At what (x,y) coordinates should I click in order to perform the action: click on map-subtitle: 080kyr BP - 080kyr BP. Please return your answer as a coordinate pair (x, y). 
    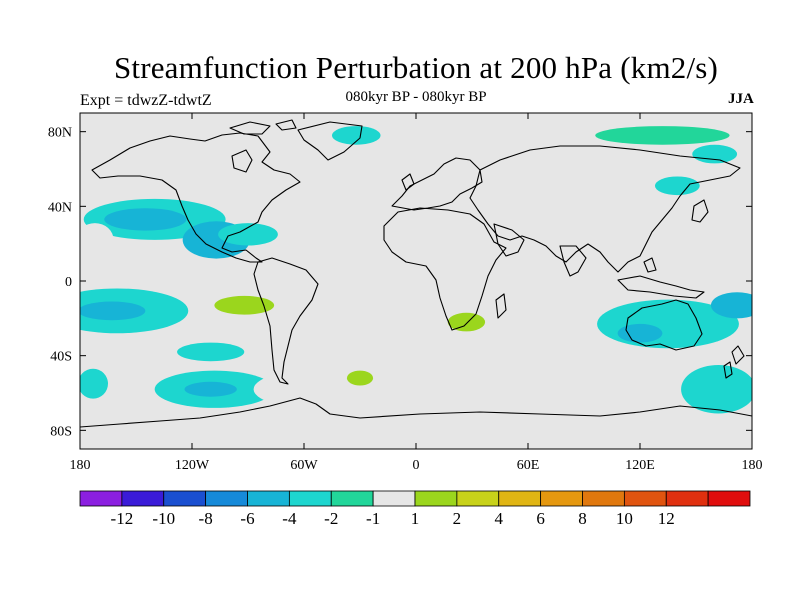
    Looking at the image, I should click on (416, 97).